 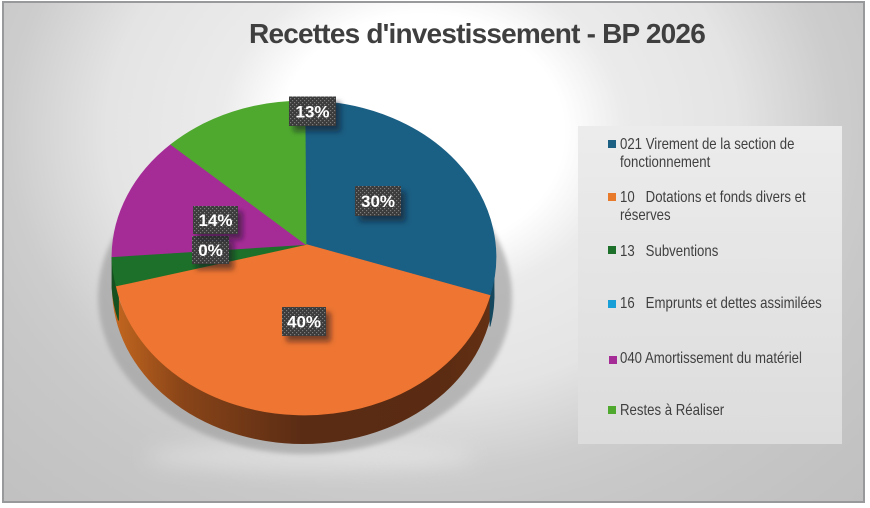 I want to click on svg-text: 14%, so click(x=215, y=220).